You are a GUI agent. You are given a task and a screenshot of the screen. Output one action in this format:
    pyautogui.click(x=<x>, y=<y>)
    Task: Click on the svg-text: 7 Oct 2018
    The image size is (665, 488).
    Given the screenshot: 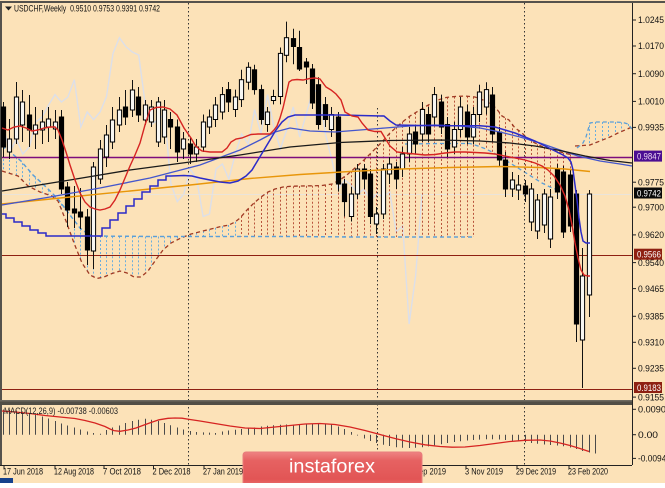 What is the action you would take?
    pyautogui.click(x=122, y=472)
    